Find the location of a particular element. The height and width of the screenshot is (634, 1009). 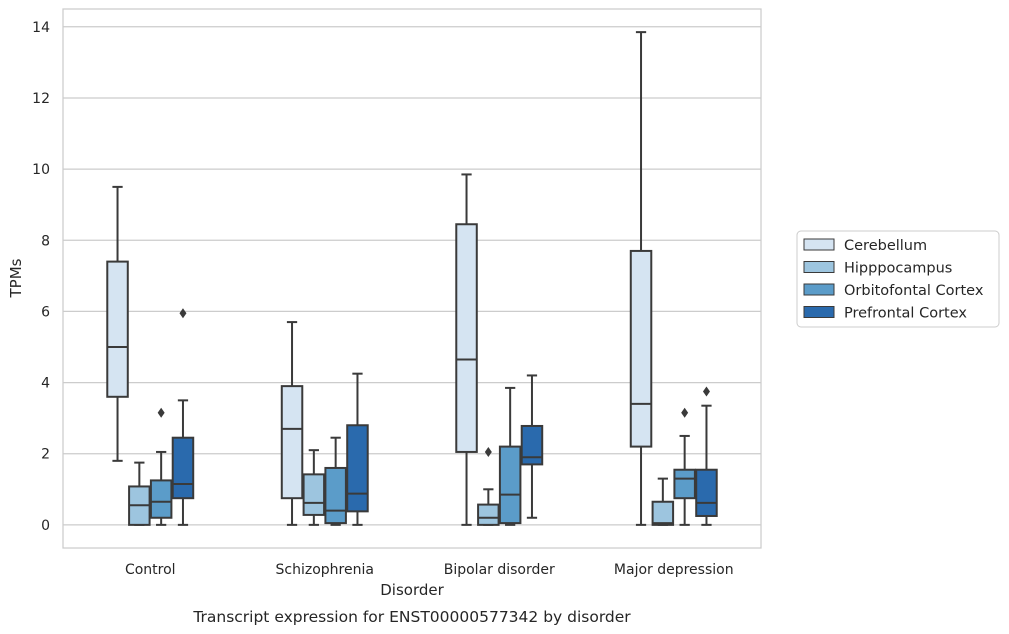

y-axis-ticks: 0 2 4 6 8 10 12 14 is located at coordinates (41, 277).